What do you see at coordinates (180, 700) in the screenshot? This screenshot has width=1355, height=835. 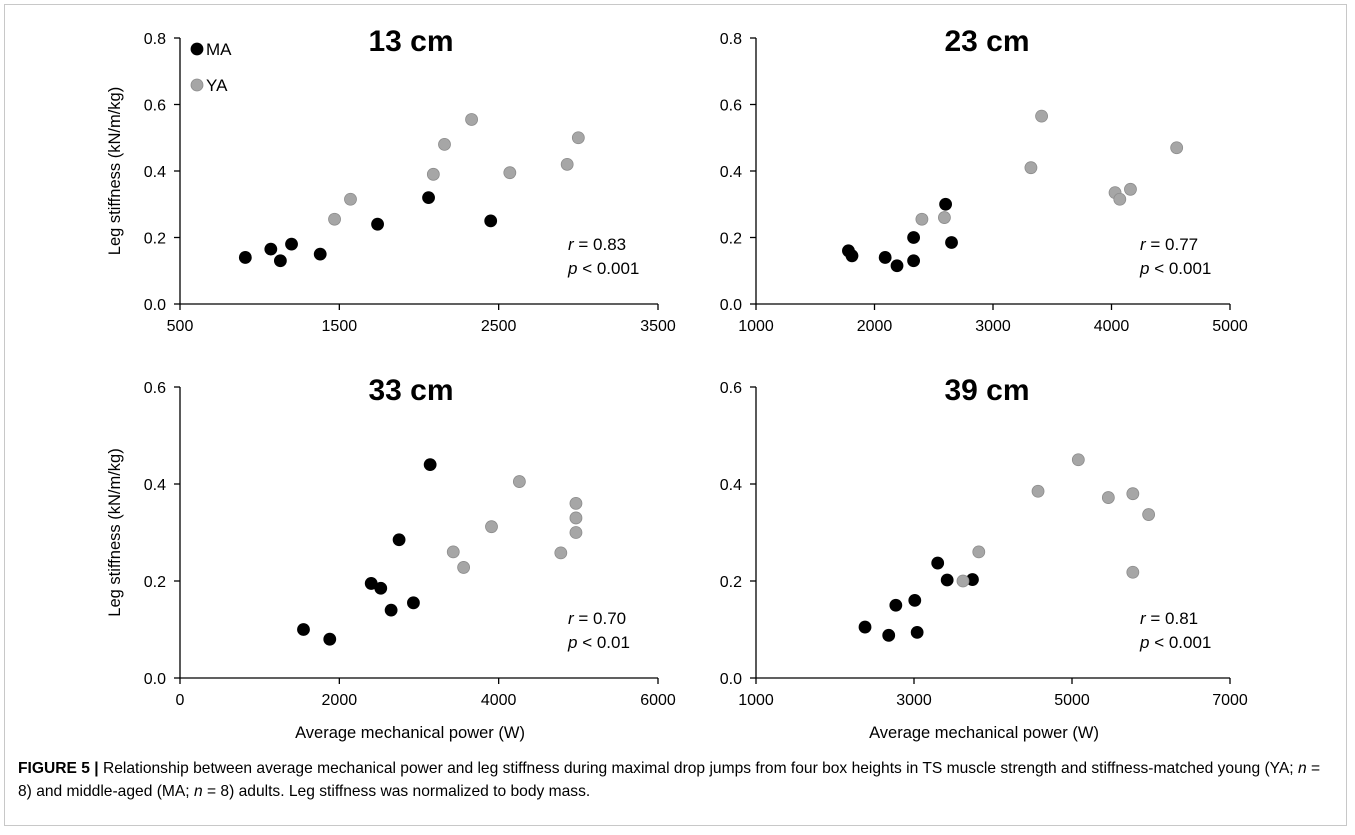 I see `x-tick-label: 0` at bounding box center [180, 700].